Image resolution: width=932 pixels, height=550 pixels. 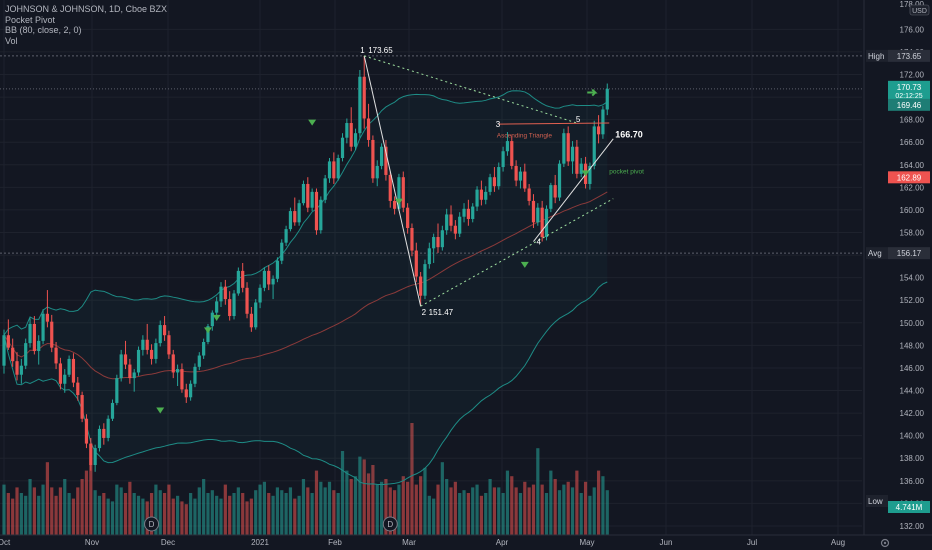 I want to click on bb-upper-tag-text: 169.46, so click(x=909, y=105).